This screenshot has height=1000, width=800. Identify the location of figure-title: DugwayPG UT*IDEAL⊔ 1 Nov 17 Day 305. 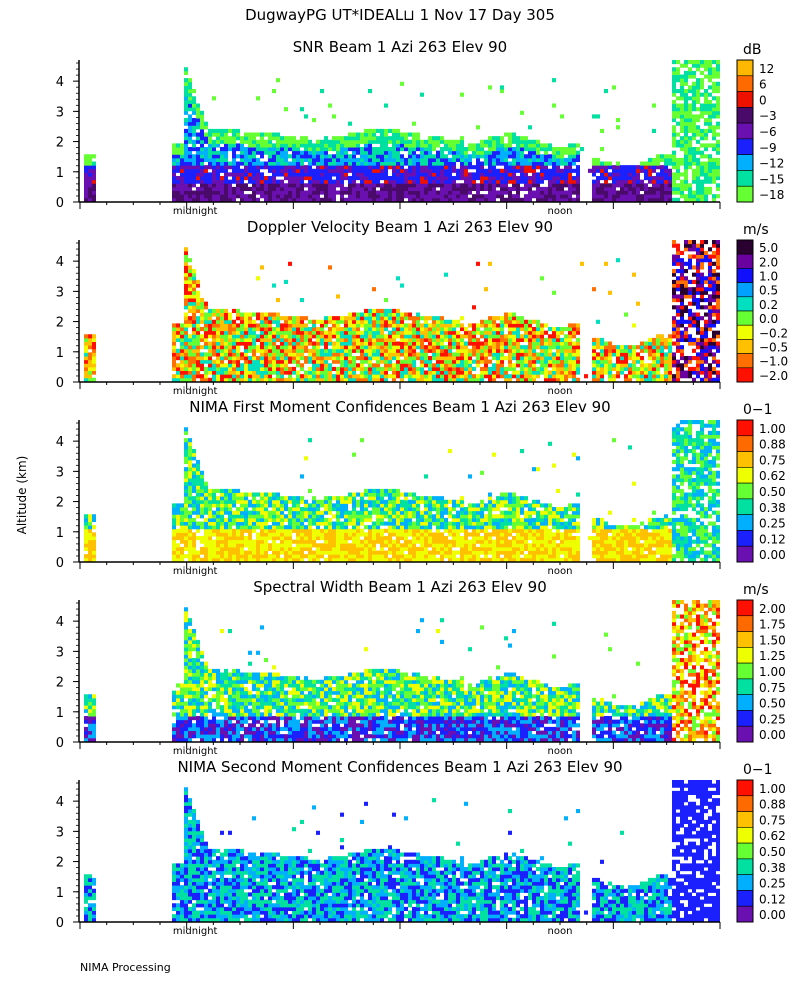
(400, 15).